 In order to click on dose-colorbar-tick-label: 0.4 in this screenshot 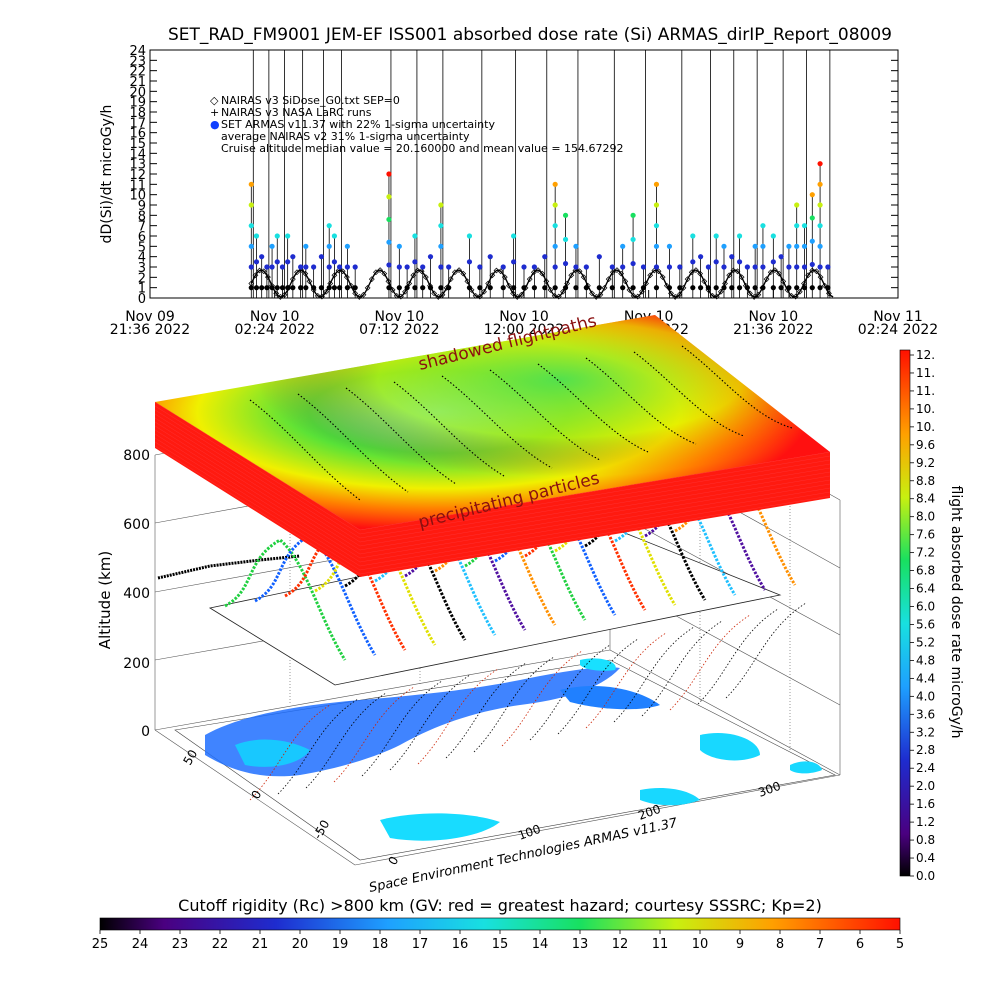, I will do `click(925, 858)`.